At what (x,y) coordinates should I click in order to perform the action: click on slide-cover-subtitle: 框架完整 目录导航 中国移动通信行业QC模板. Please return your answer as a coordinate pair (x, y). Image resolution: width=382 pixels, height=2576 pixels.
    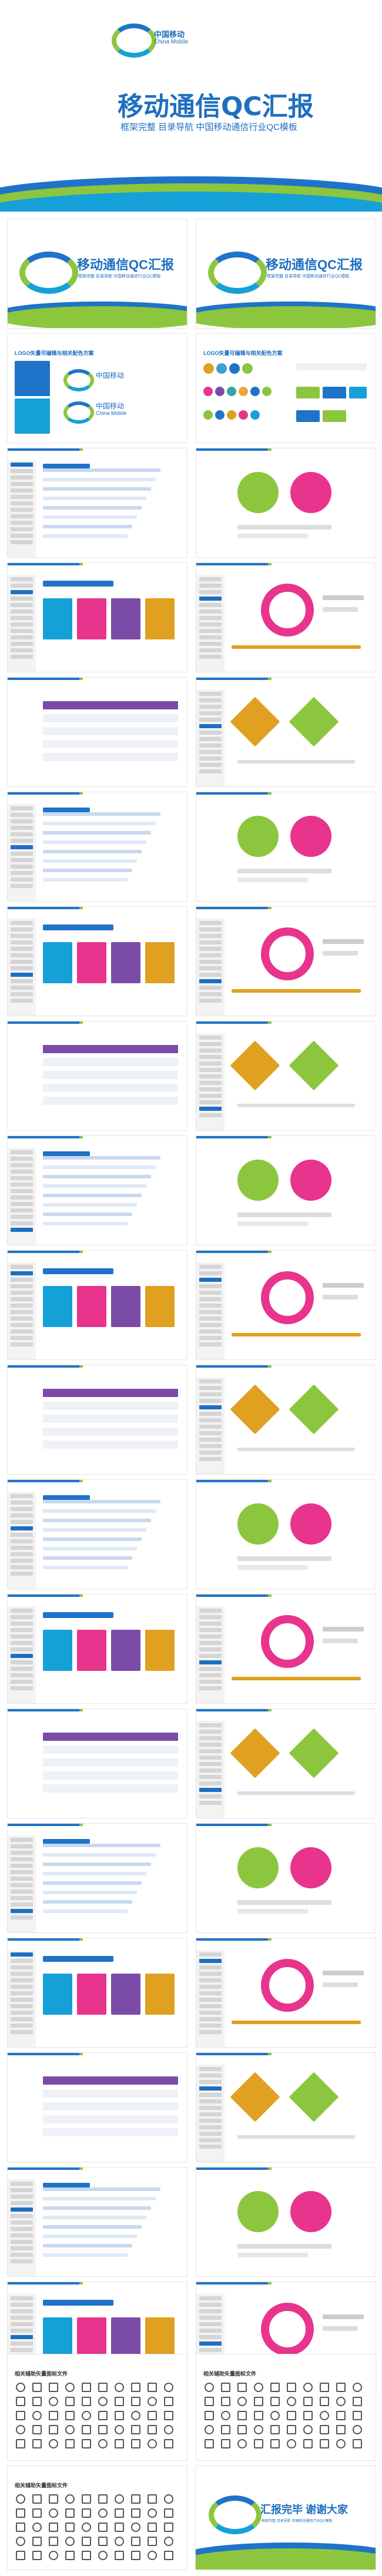
    Looking at the image, I should click on (120, 276).